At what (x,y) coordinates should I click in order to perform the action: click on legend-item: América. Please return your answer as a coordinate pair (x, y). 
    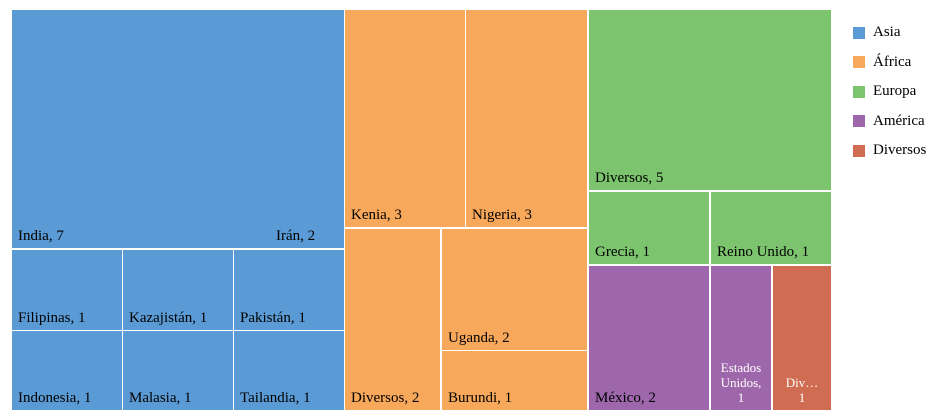
    Looking at the image, I should click on (900, 122).